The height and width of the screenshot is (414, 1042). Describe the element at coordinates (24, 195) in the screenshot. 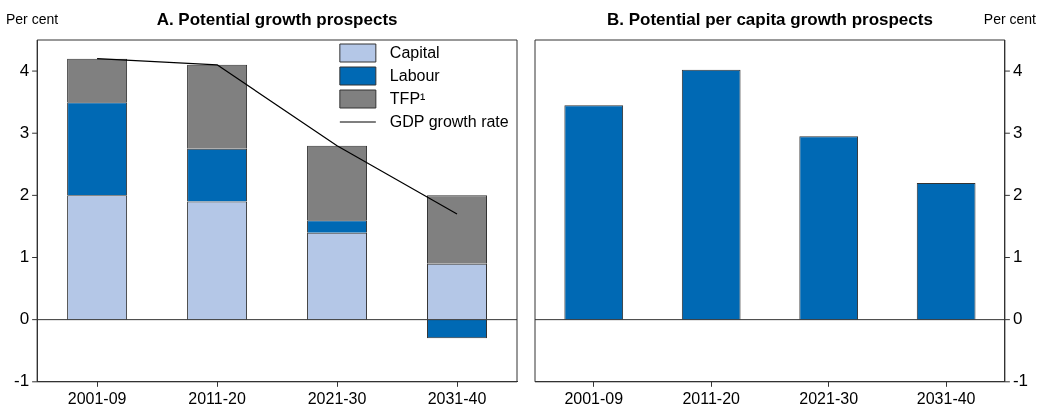

I see `y-tick-label: 2` at that location.